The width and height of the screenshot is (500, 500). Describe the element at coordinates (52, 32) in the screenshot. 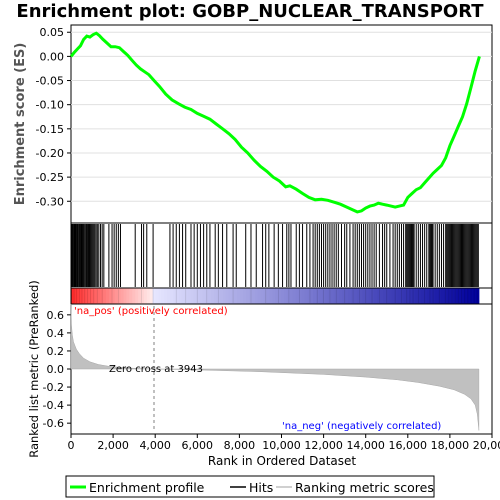

I see `es-ytick-label: 0.05` at that location.